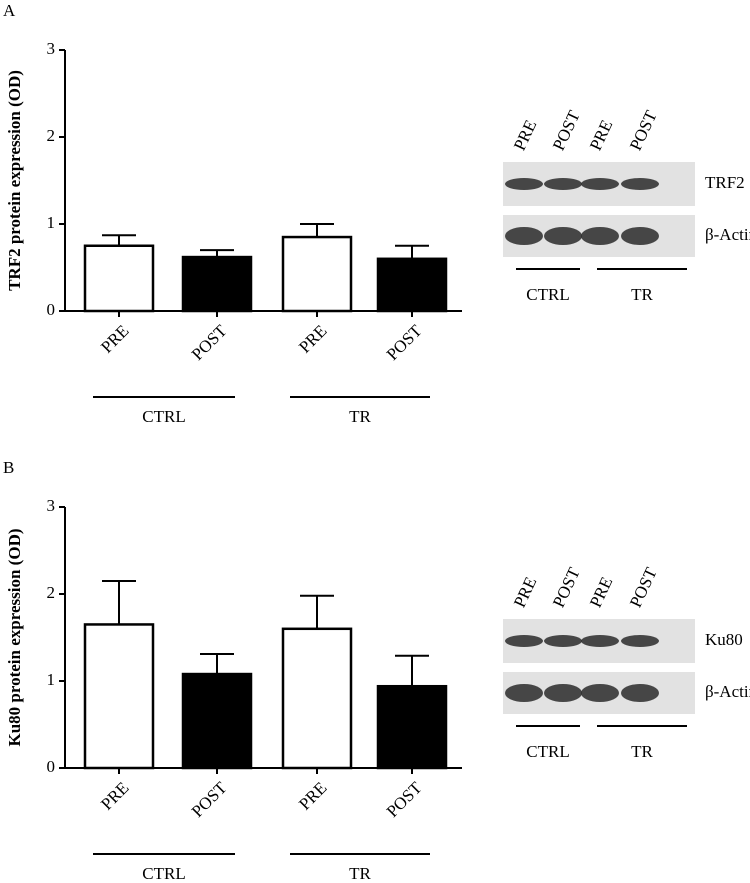 The image size is (750, 883). What do you see at coordinates (14, 180) in the screenshot?
I see `y-axis-label: TRF2 protein expression (OD)` at bounding box center [14, 180].